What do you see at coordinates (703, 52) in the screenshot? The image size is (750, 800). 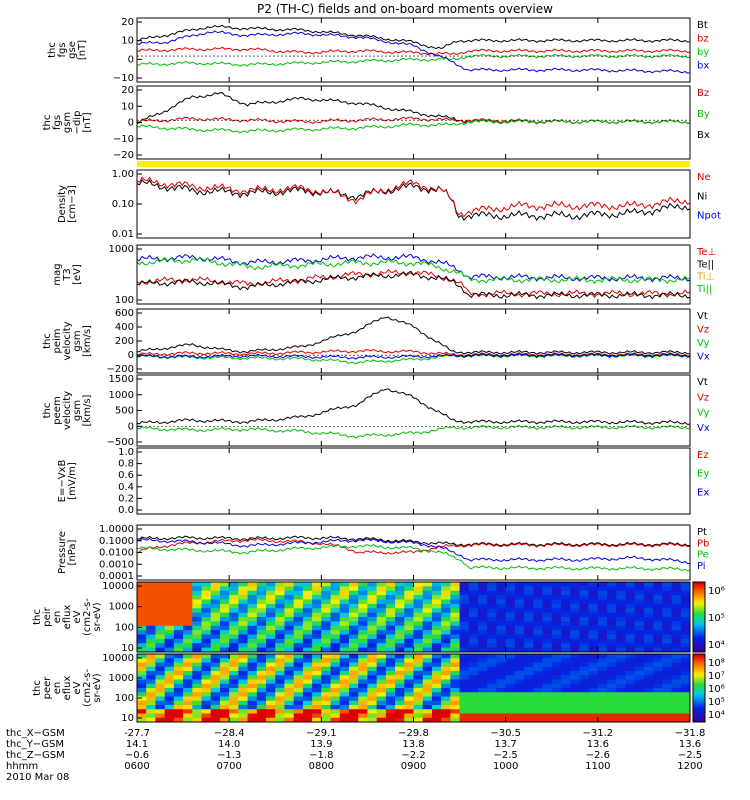 I see `legend-item: by` at bounding box center [703, 52].